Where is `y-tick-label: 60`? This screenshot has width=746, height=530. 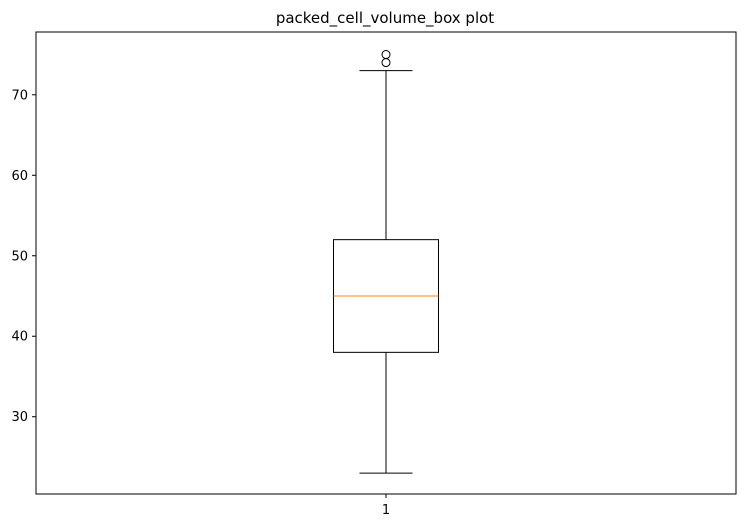
y-tick-label: 60 is located at coordinates (19, 176).